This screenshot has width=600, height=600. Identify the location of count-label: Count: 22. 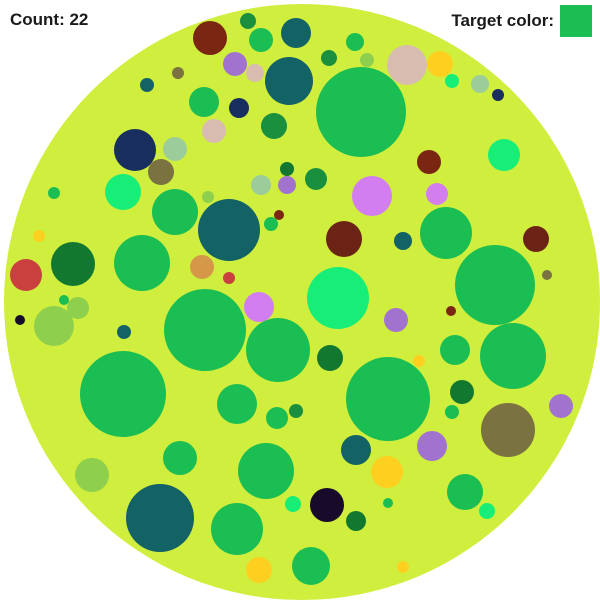
(49, 19).